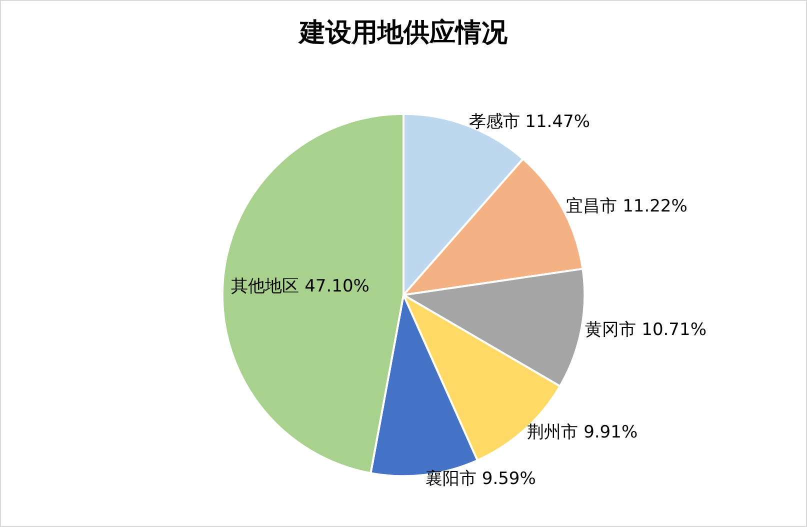 Image resolution: width=807 pixels, height=527 pixels. I want to click on slice-label: 其他地区 47.10%, so click(300, 286).